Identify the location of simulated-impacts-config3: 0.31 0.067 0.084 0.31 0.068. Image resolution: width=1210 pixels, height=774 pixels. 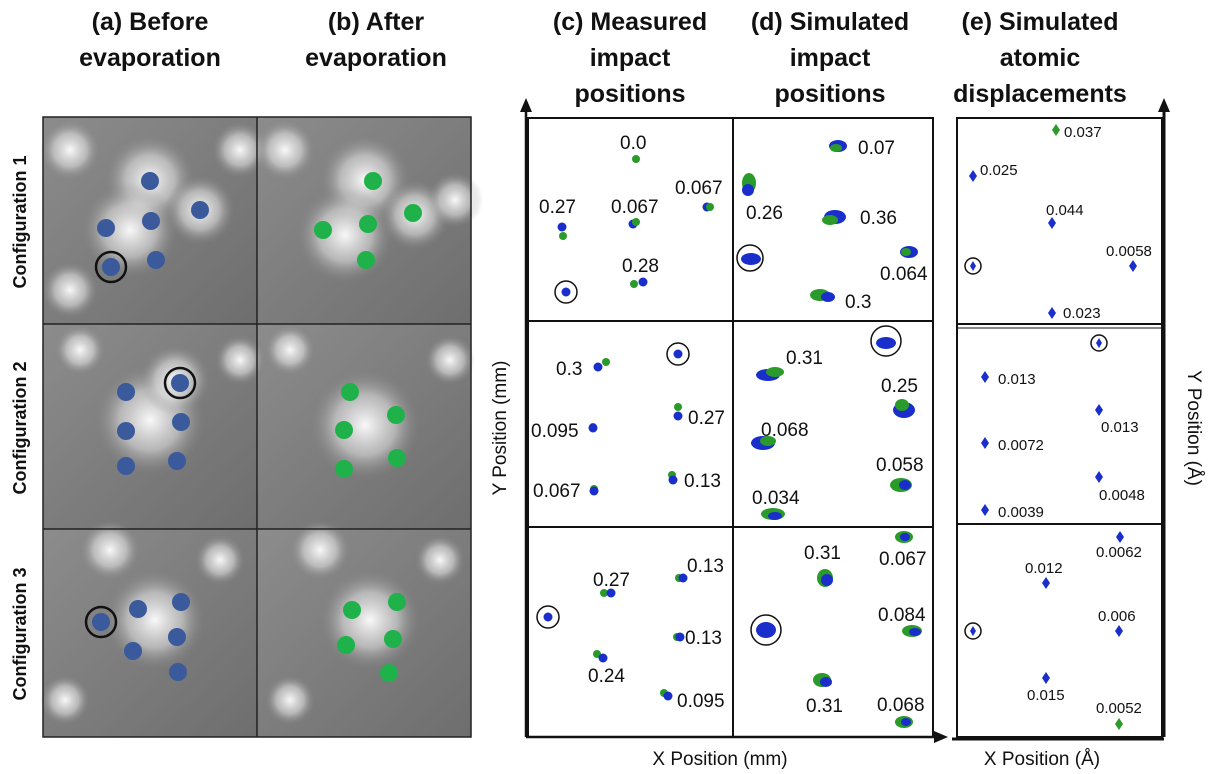
(838, 629).